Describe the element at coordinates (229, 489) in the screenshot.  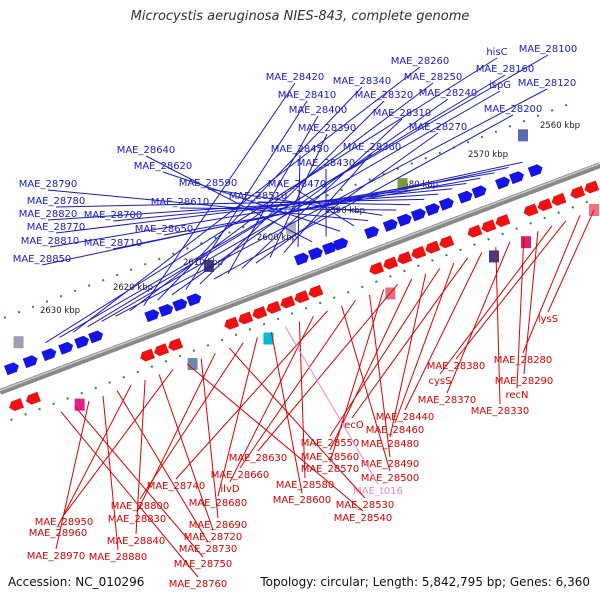
I see `reverse-gene-label: ilvD` at that location.